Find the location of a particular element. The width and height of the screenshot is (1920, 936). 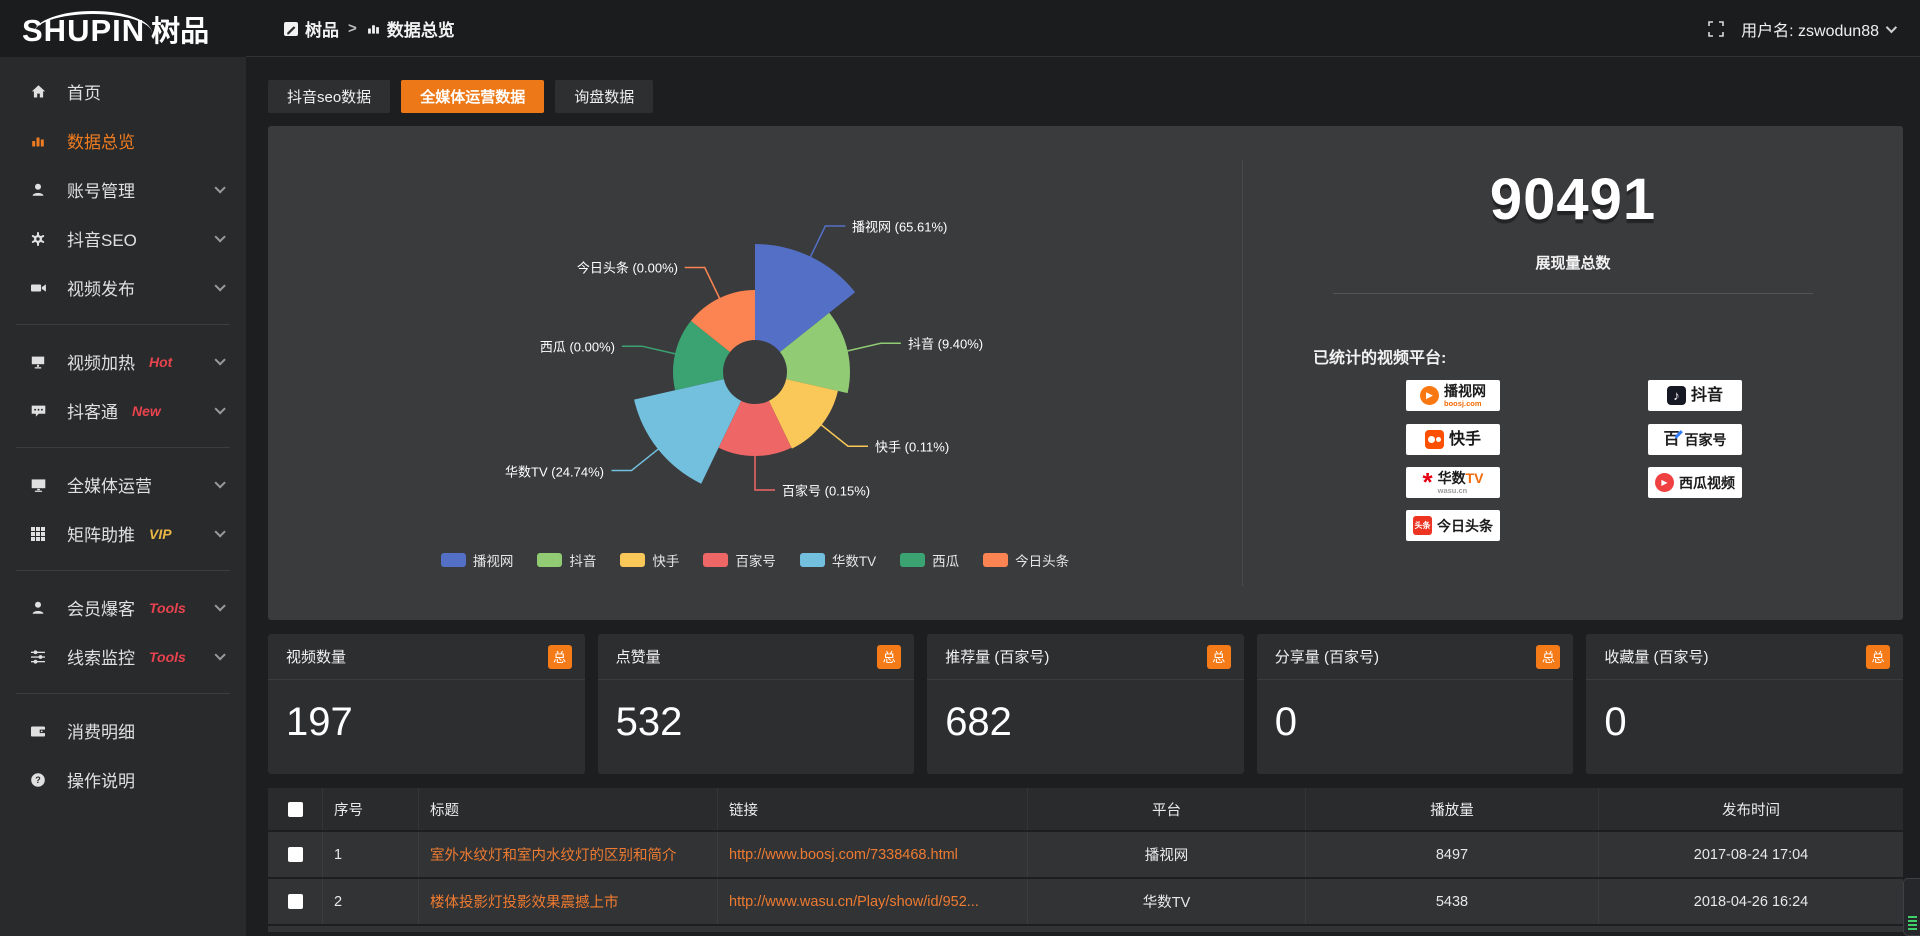

row-published: 2017-08-24 17:04 is located at coordinates (1750, 854).